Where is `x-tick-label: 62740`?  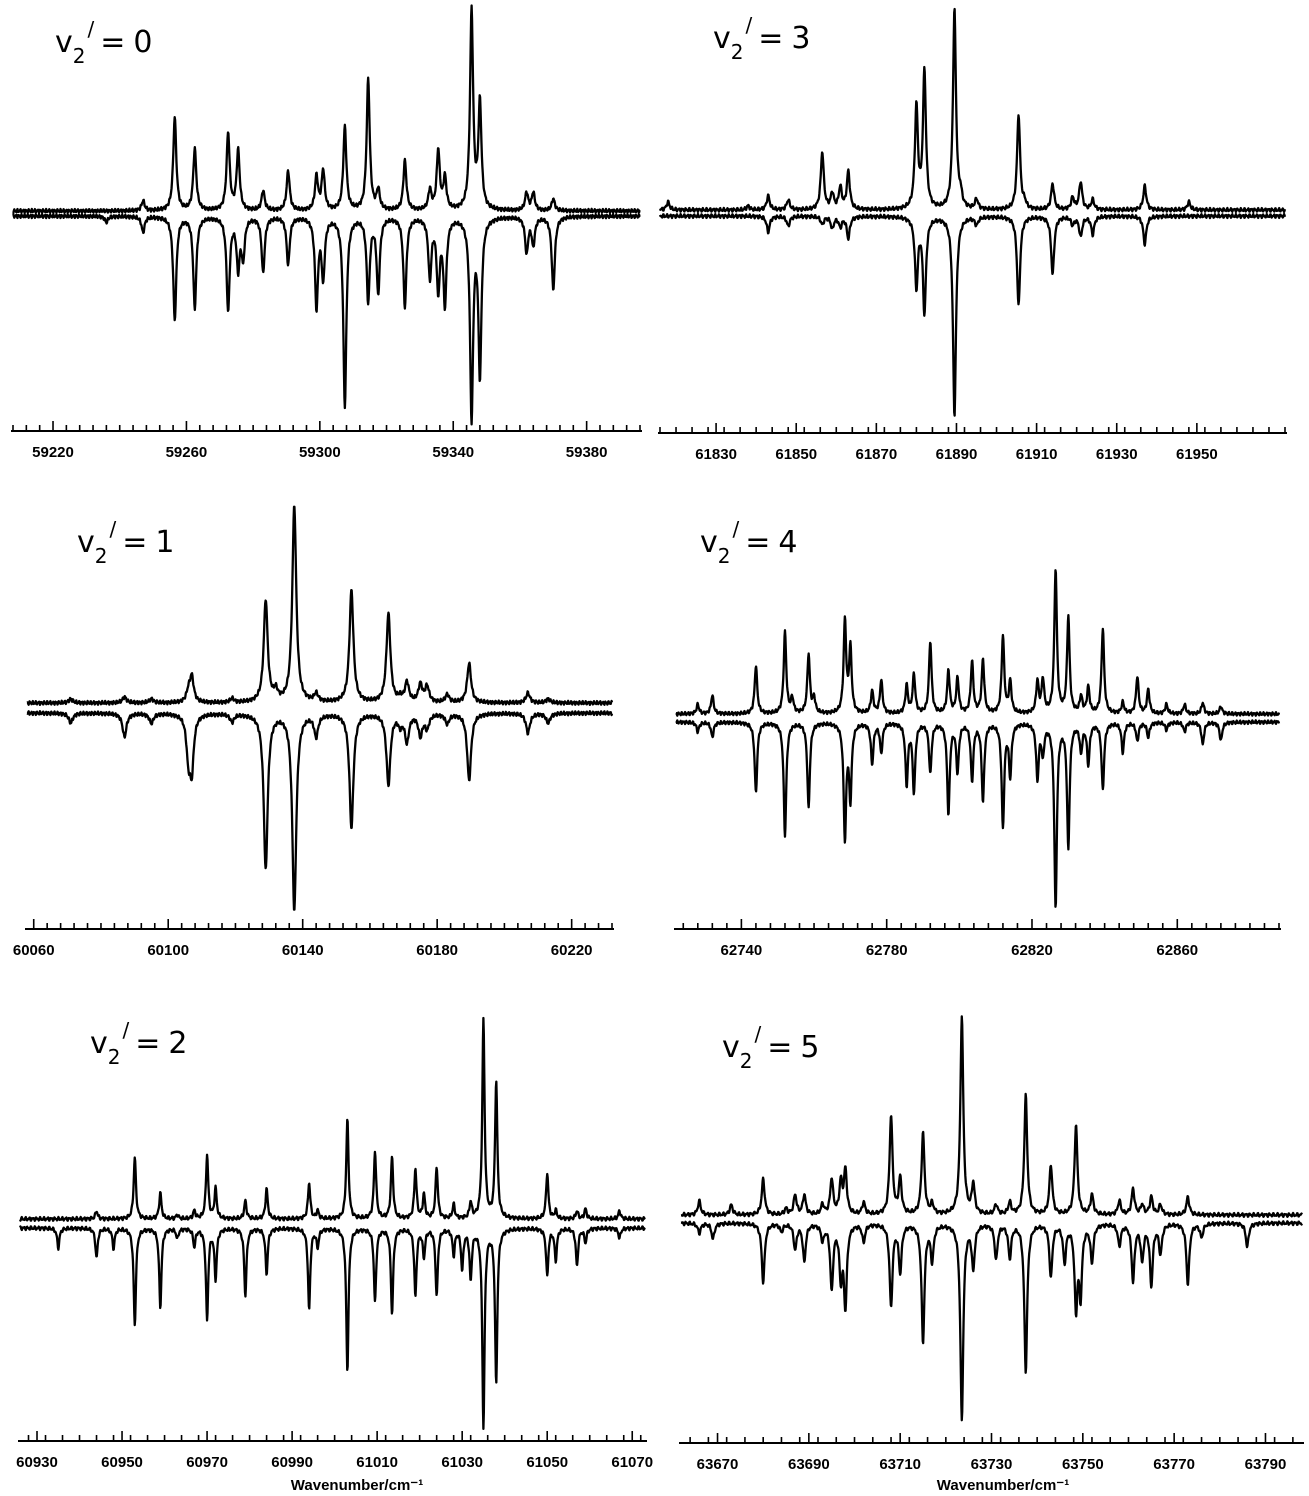 x-tick-label: 62740 is located at coordinates (742, 950).